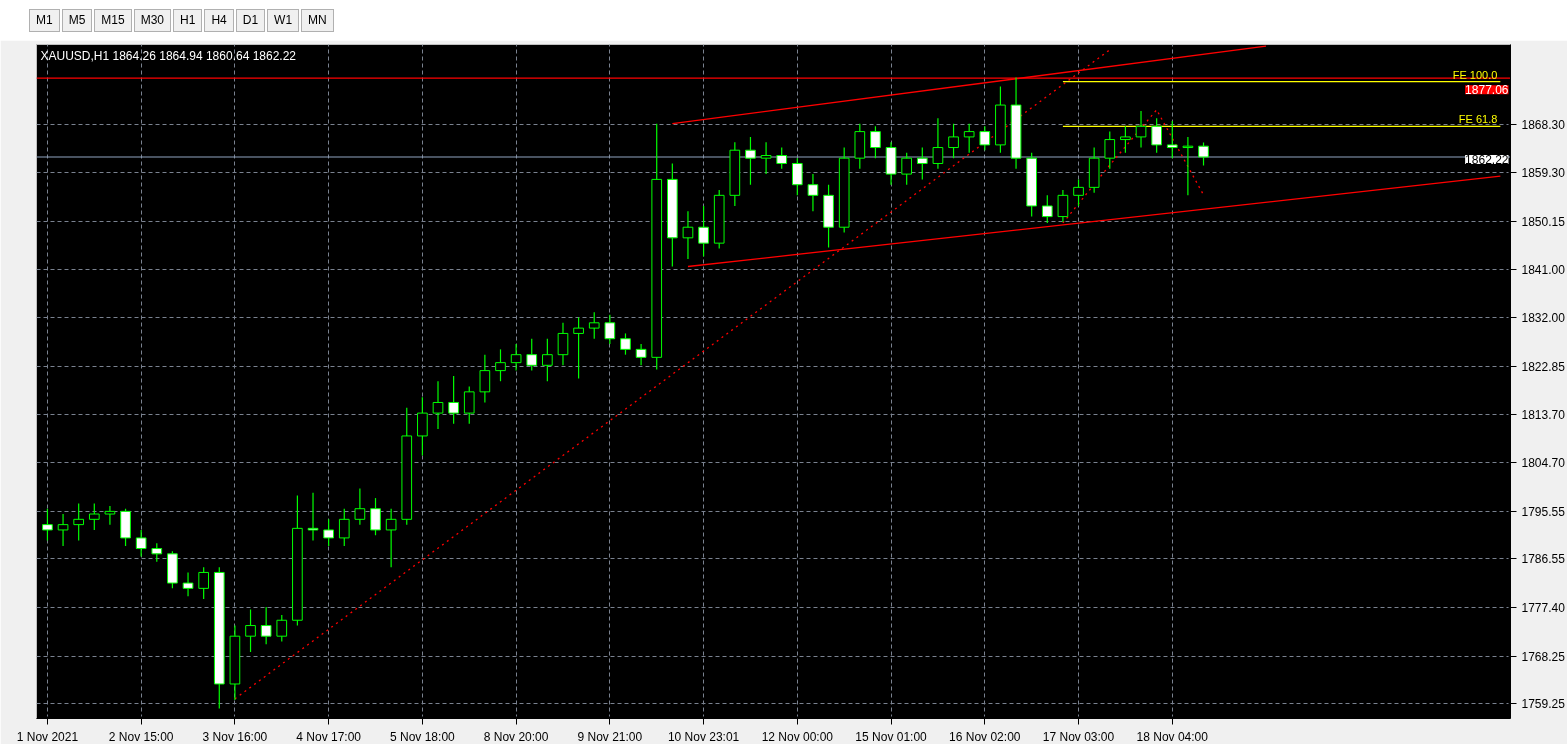 The width and height of the screenshot is (1567, 744). Describe the element at coordinates (152, 21) in the screenshot. I see `text: M30` at that location.